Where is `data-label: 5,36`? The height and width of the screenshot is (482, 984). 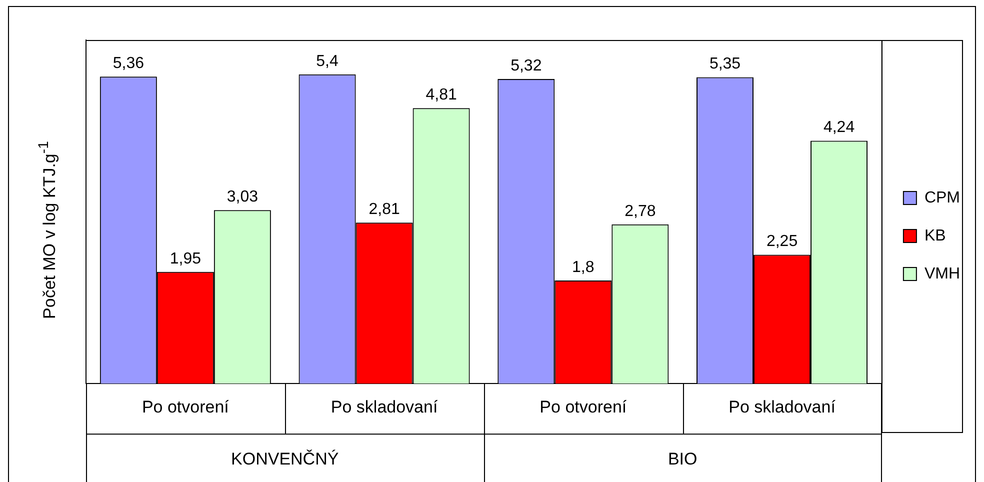
data-label: 5,36 is located at coordinates (128, 63).